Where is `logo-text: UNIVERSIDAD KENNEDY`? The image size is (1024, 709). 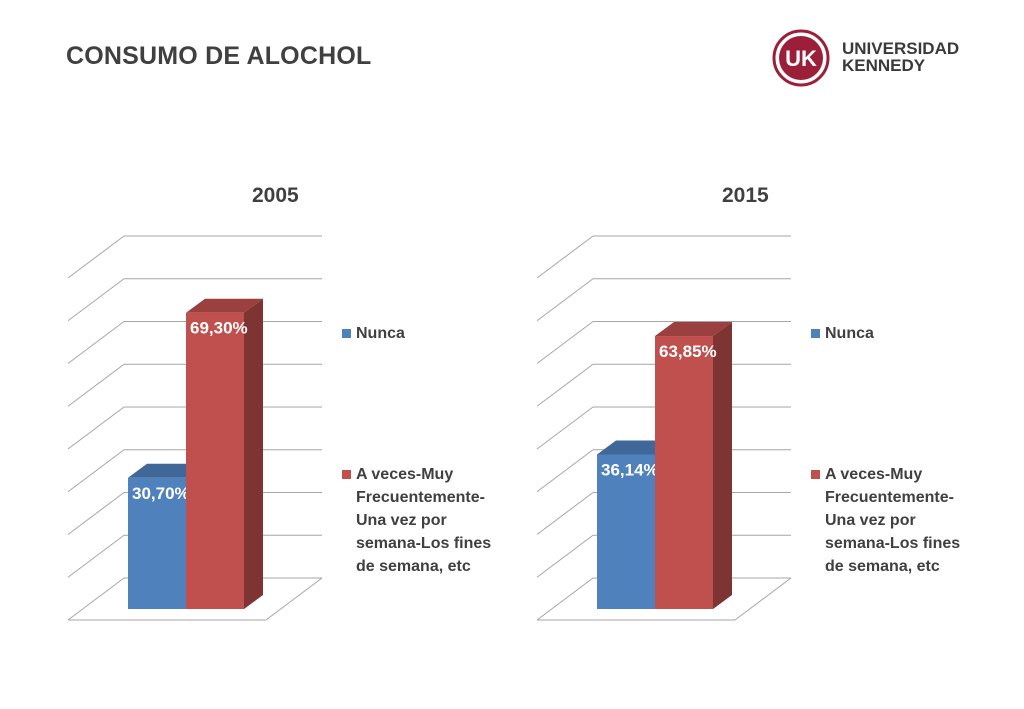 logo-text: UNIVERSIDAD KENNEDY is located at coordinates (900, 57).